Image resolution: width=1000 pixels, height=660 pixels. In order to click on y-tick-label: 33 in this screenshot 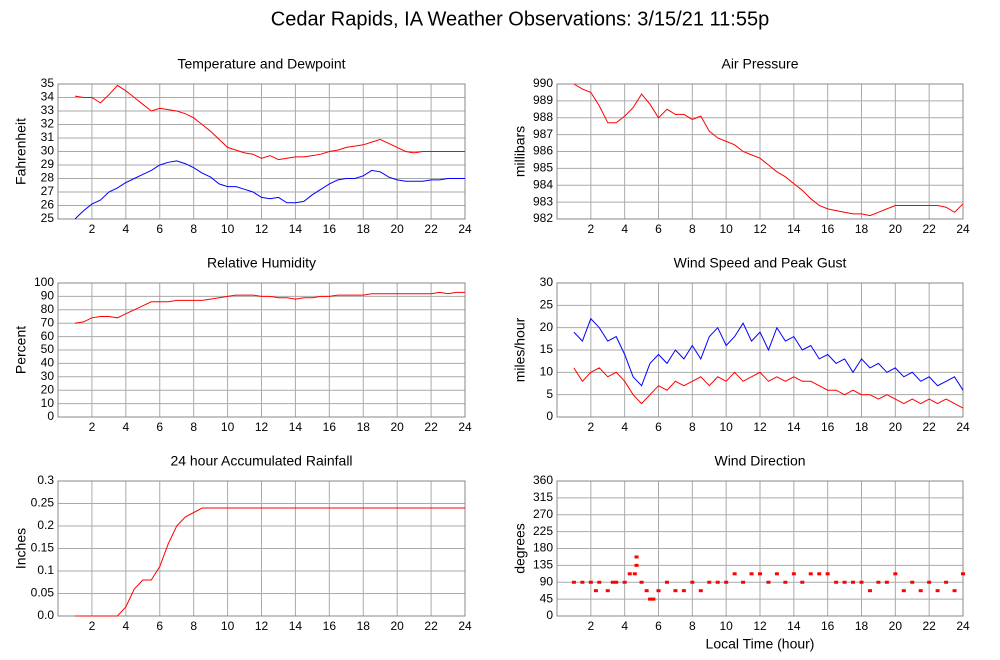, I will do `click(48, 110)`.